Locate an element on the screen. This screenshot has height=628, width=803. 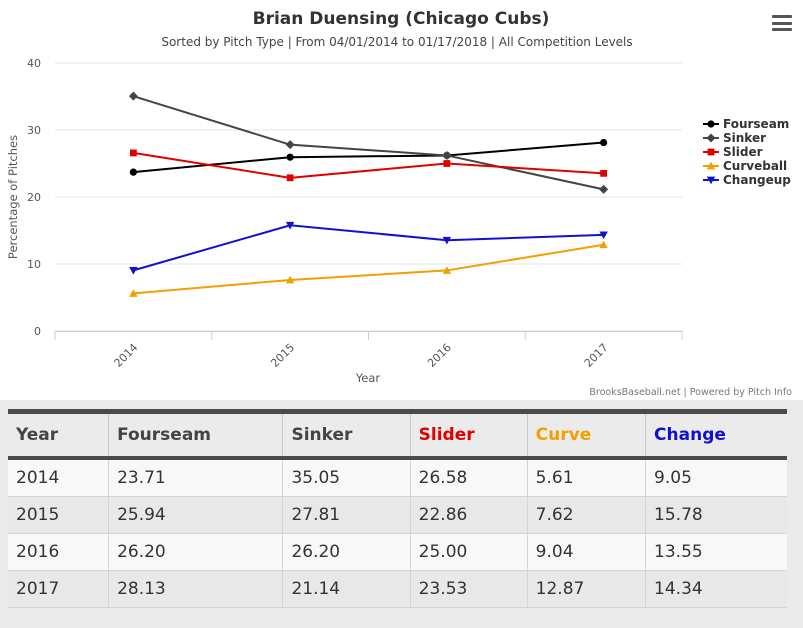
y-tick-label: 40 is located at coordinates (34, 63).